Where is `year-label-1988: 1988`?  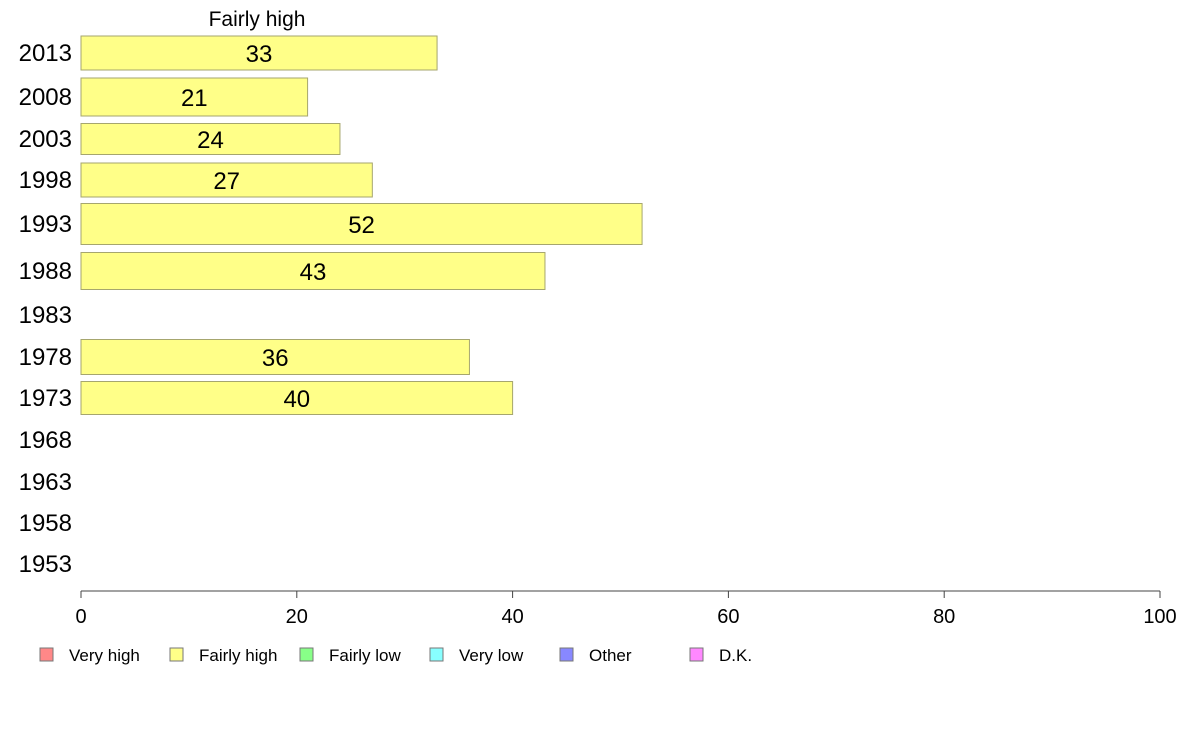
year-label-1988: 1988 is located at coordinates (45, 271).